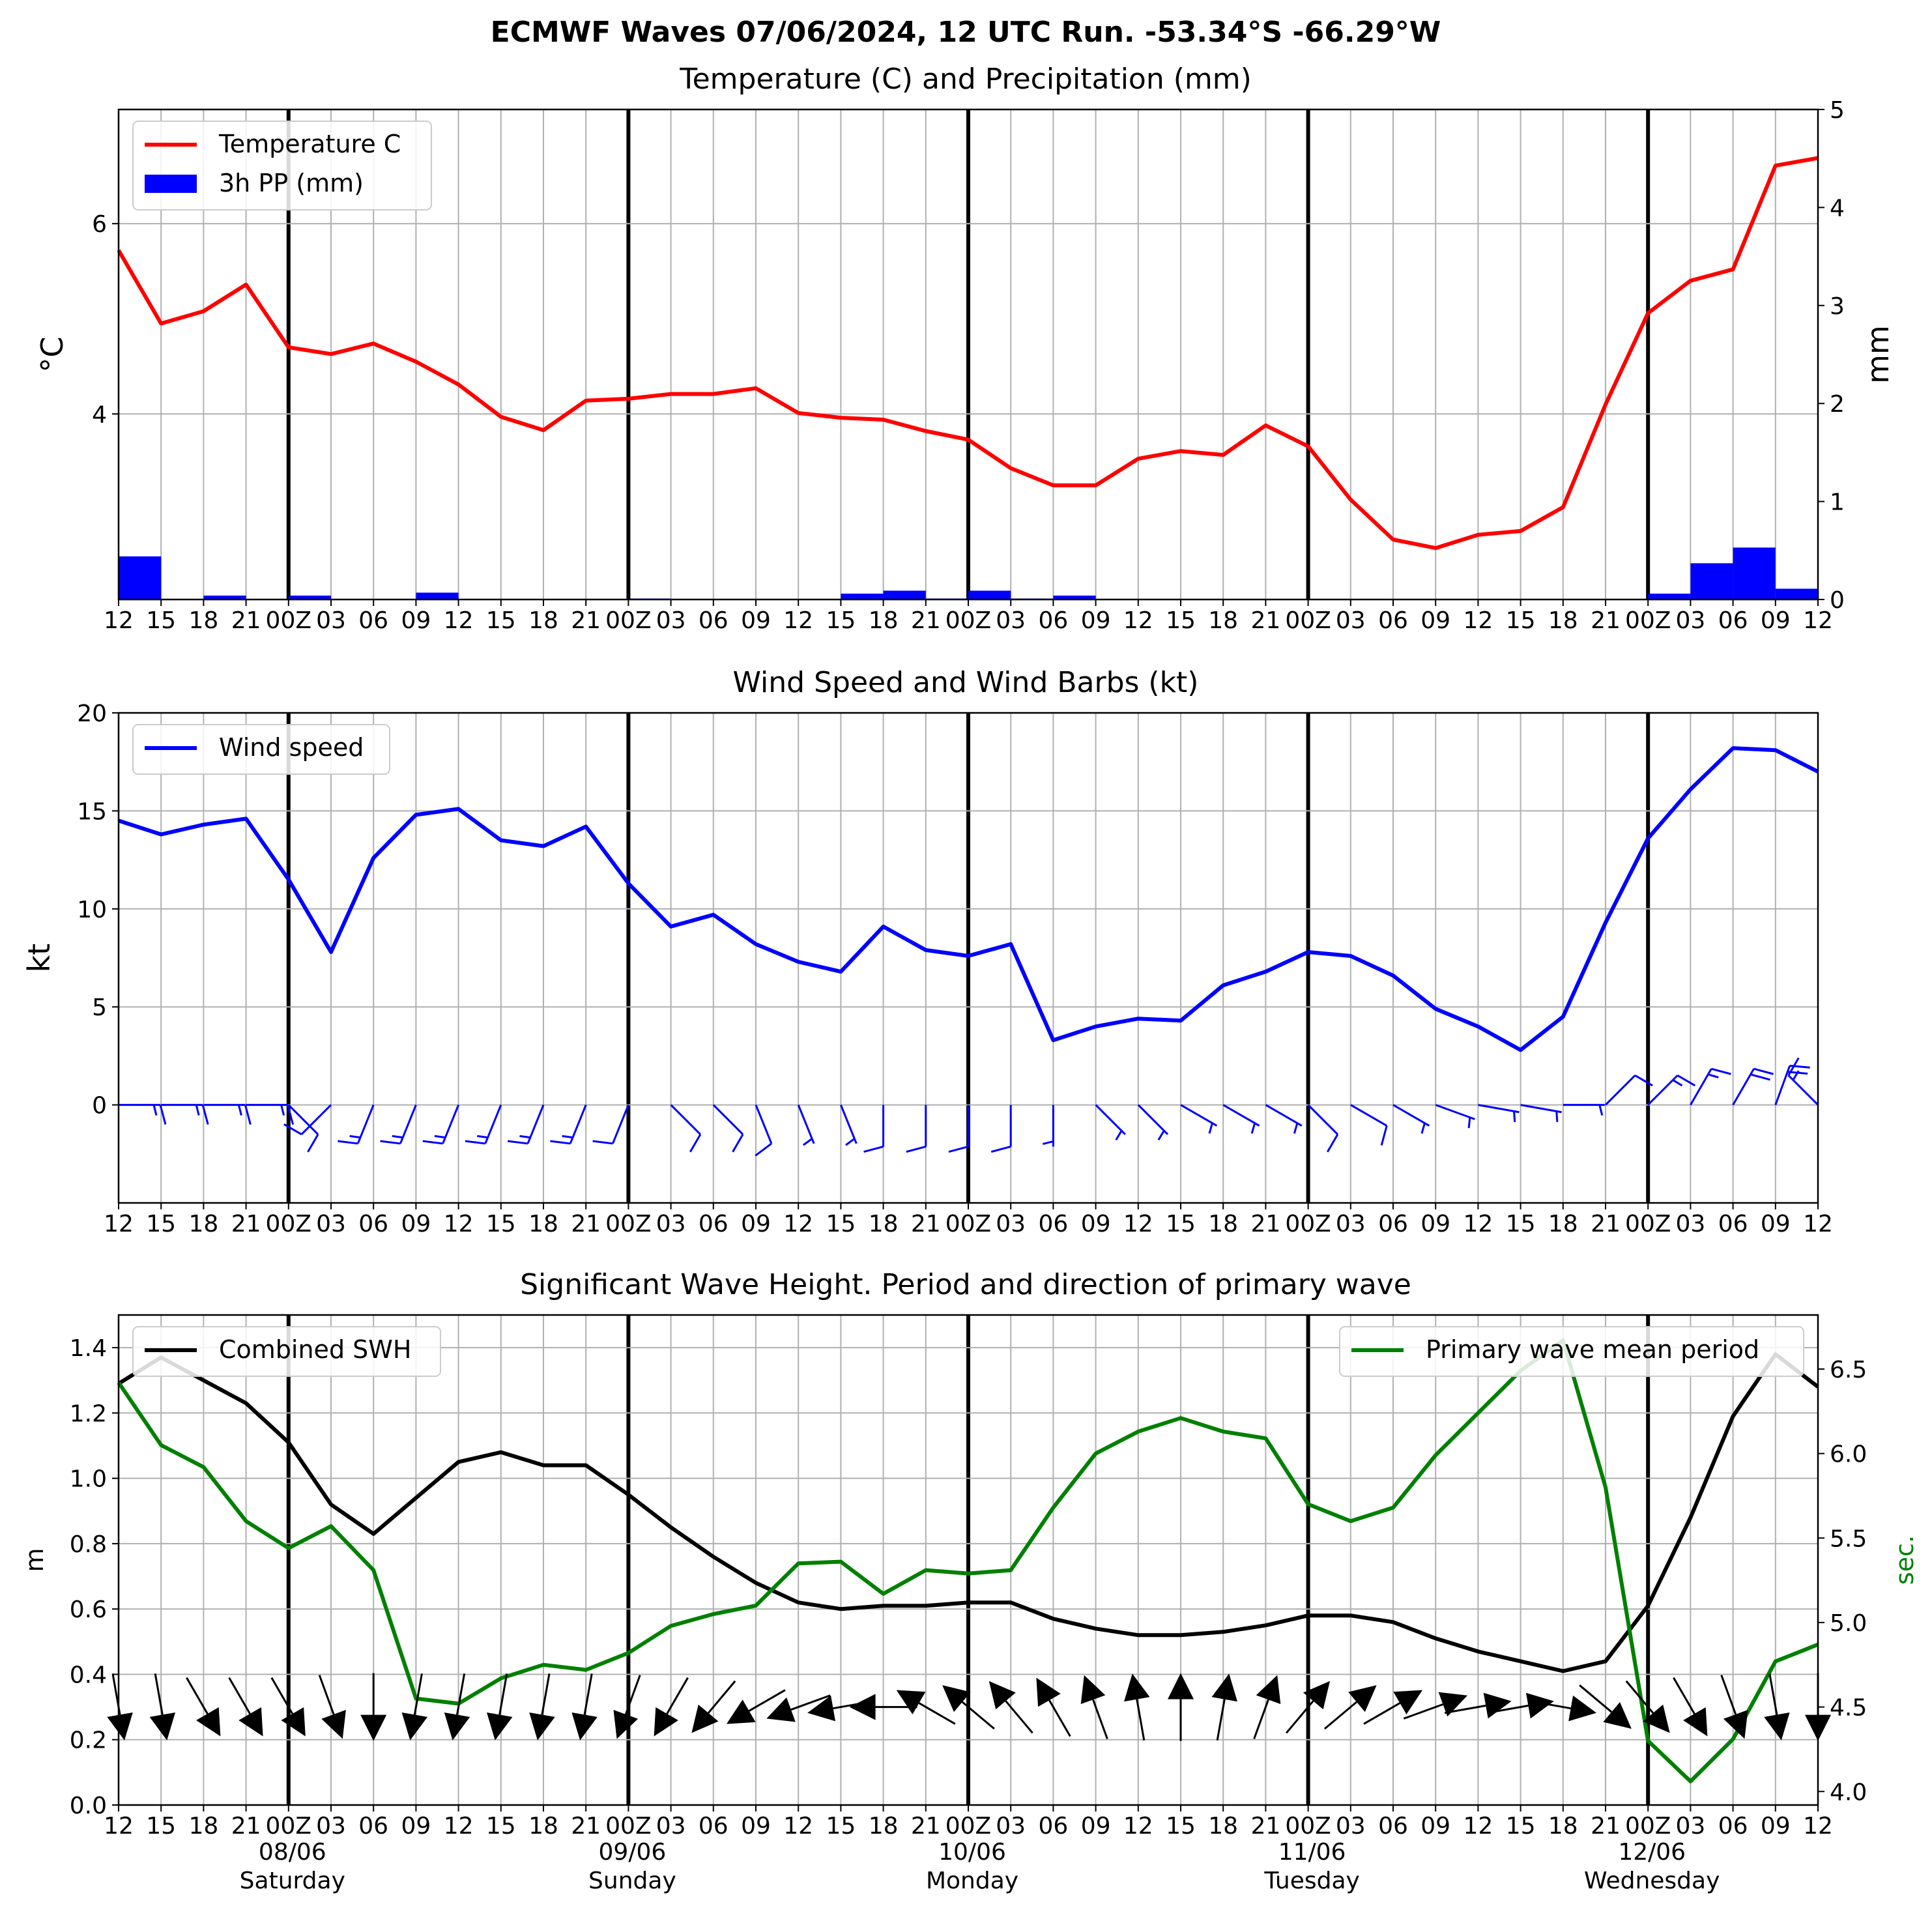  Describe the element at coordinates (1848, 1708) in the screenshot. I see `y2-tick-label: 4.5` at that location.